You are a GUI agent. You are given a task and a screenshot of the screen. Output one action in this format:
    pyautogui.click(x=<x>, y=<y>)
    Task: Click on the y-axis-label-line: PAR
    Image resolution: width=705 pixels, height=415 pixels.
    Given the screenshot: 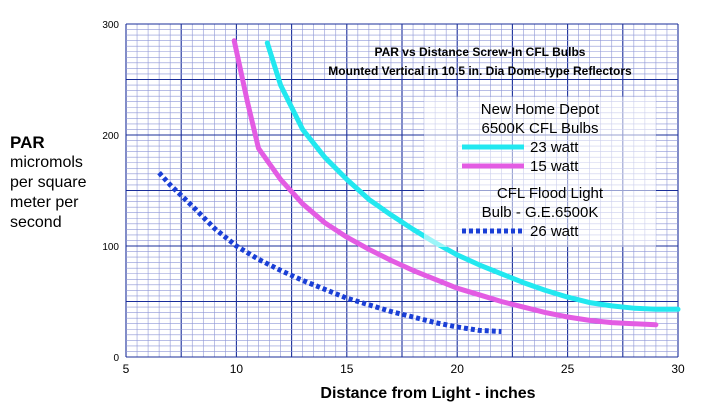 What is the action you would take?
    pyautogui.click(x=27, y=142)
    